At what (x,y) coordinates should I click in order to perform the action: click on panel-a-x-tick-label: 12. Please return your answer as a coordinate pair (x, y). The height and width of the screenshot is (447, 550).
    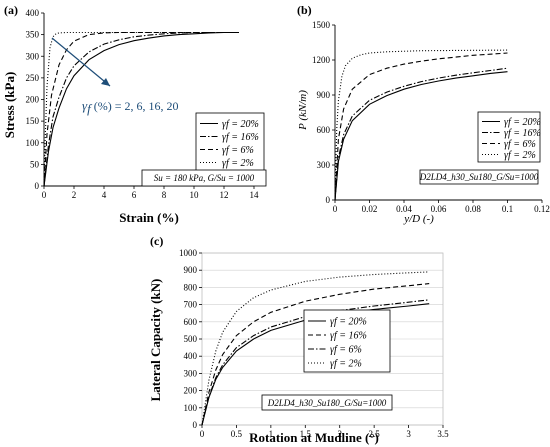
    Looking at the image, I should click on (224, 195).